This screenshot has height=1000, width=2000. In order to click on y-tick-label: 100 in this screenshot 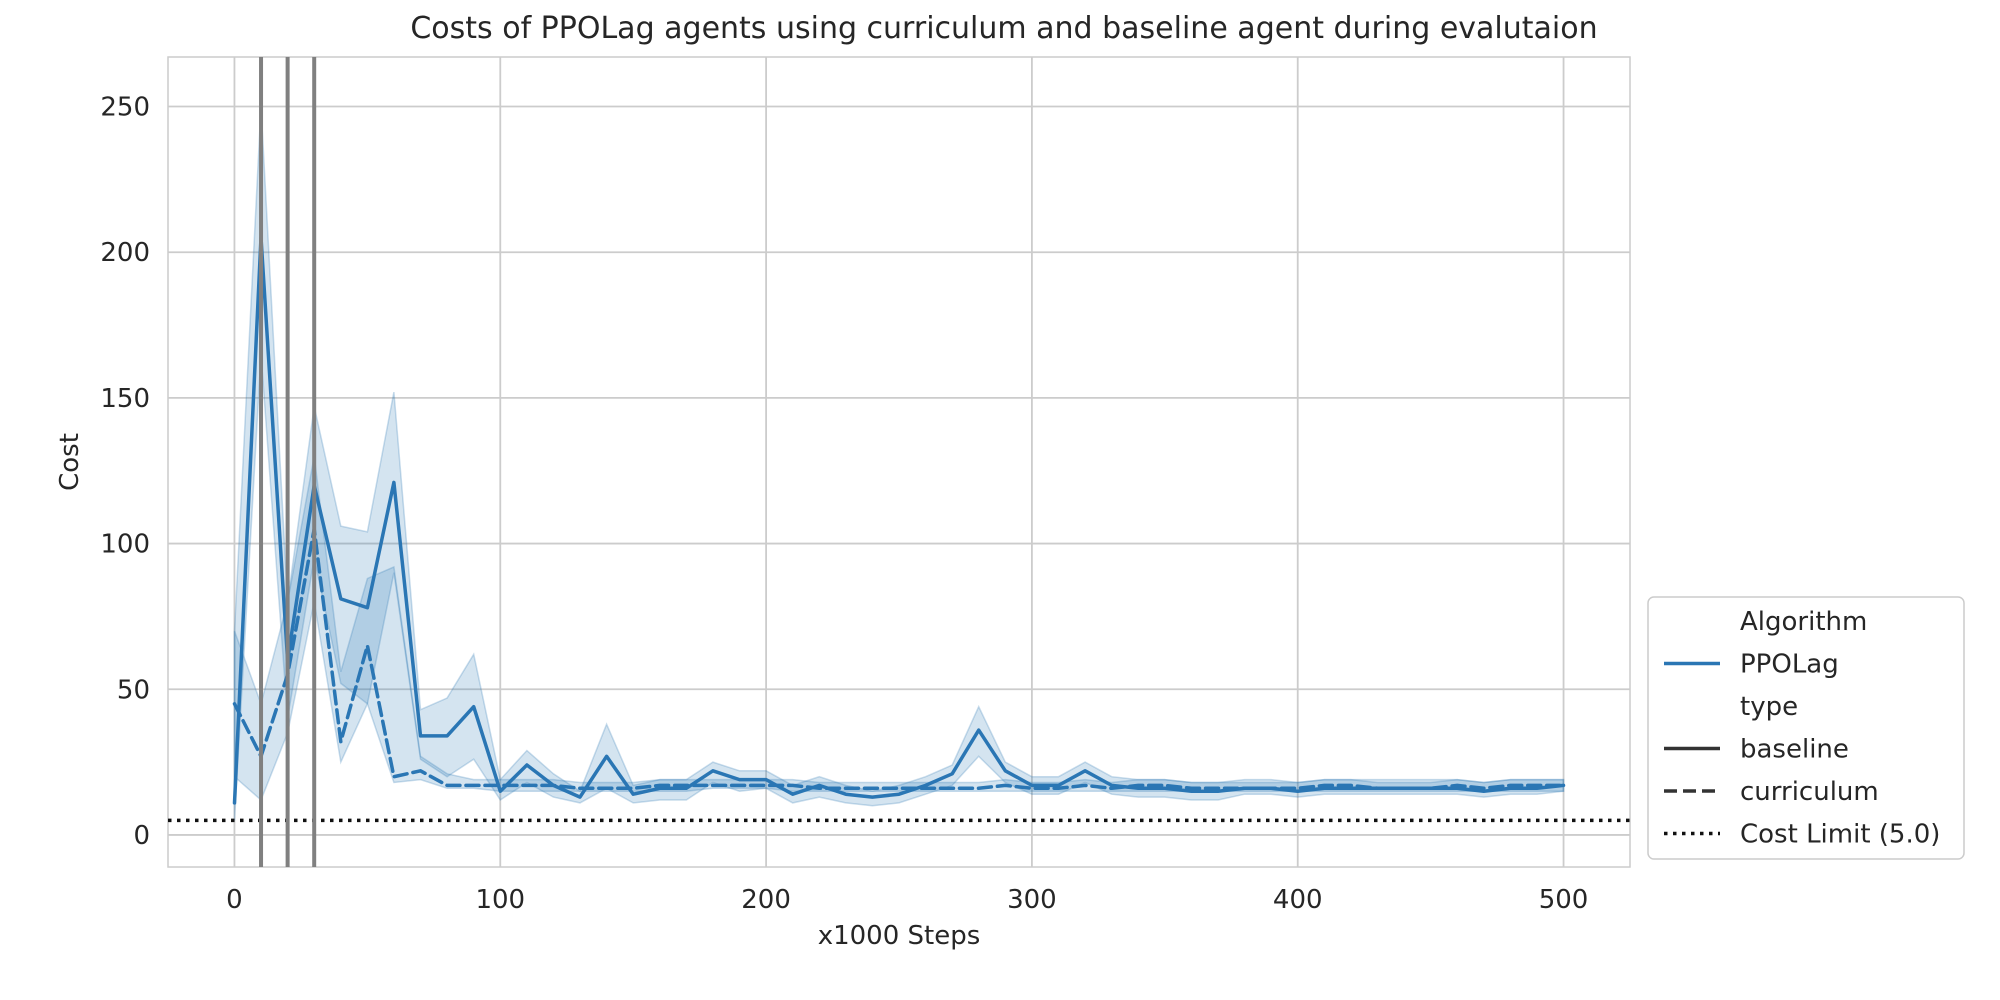, I will do `click(125, 545)`.